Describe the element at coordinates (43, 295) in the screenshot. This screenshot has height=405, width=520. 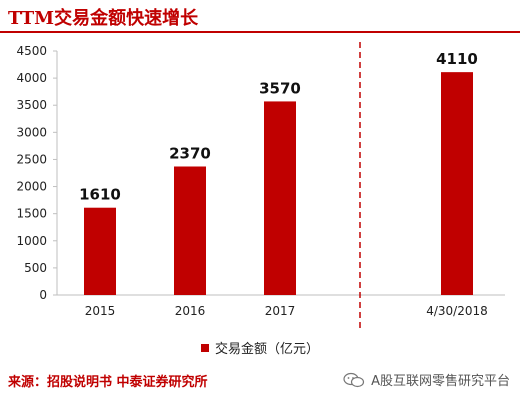
I see `y-tick-label-0: 0` at that location.